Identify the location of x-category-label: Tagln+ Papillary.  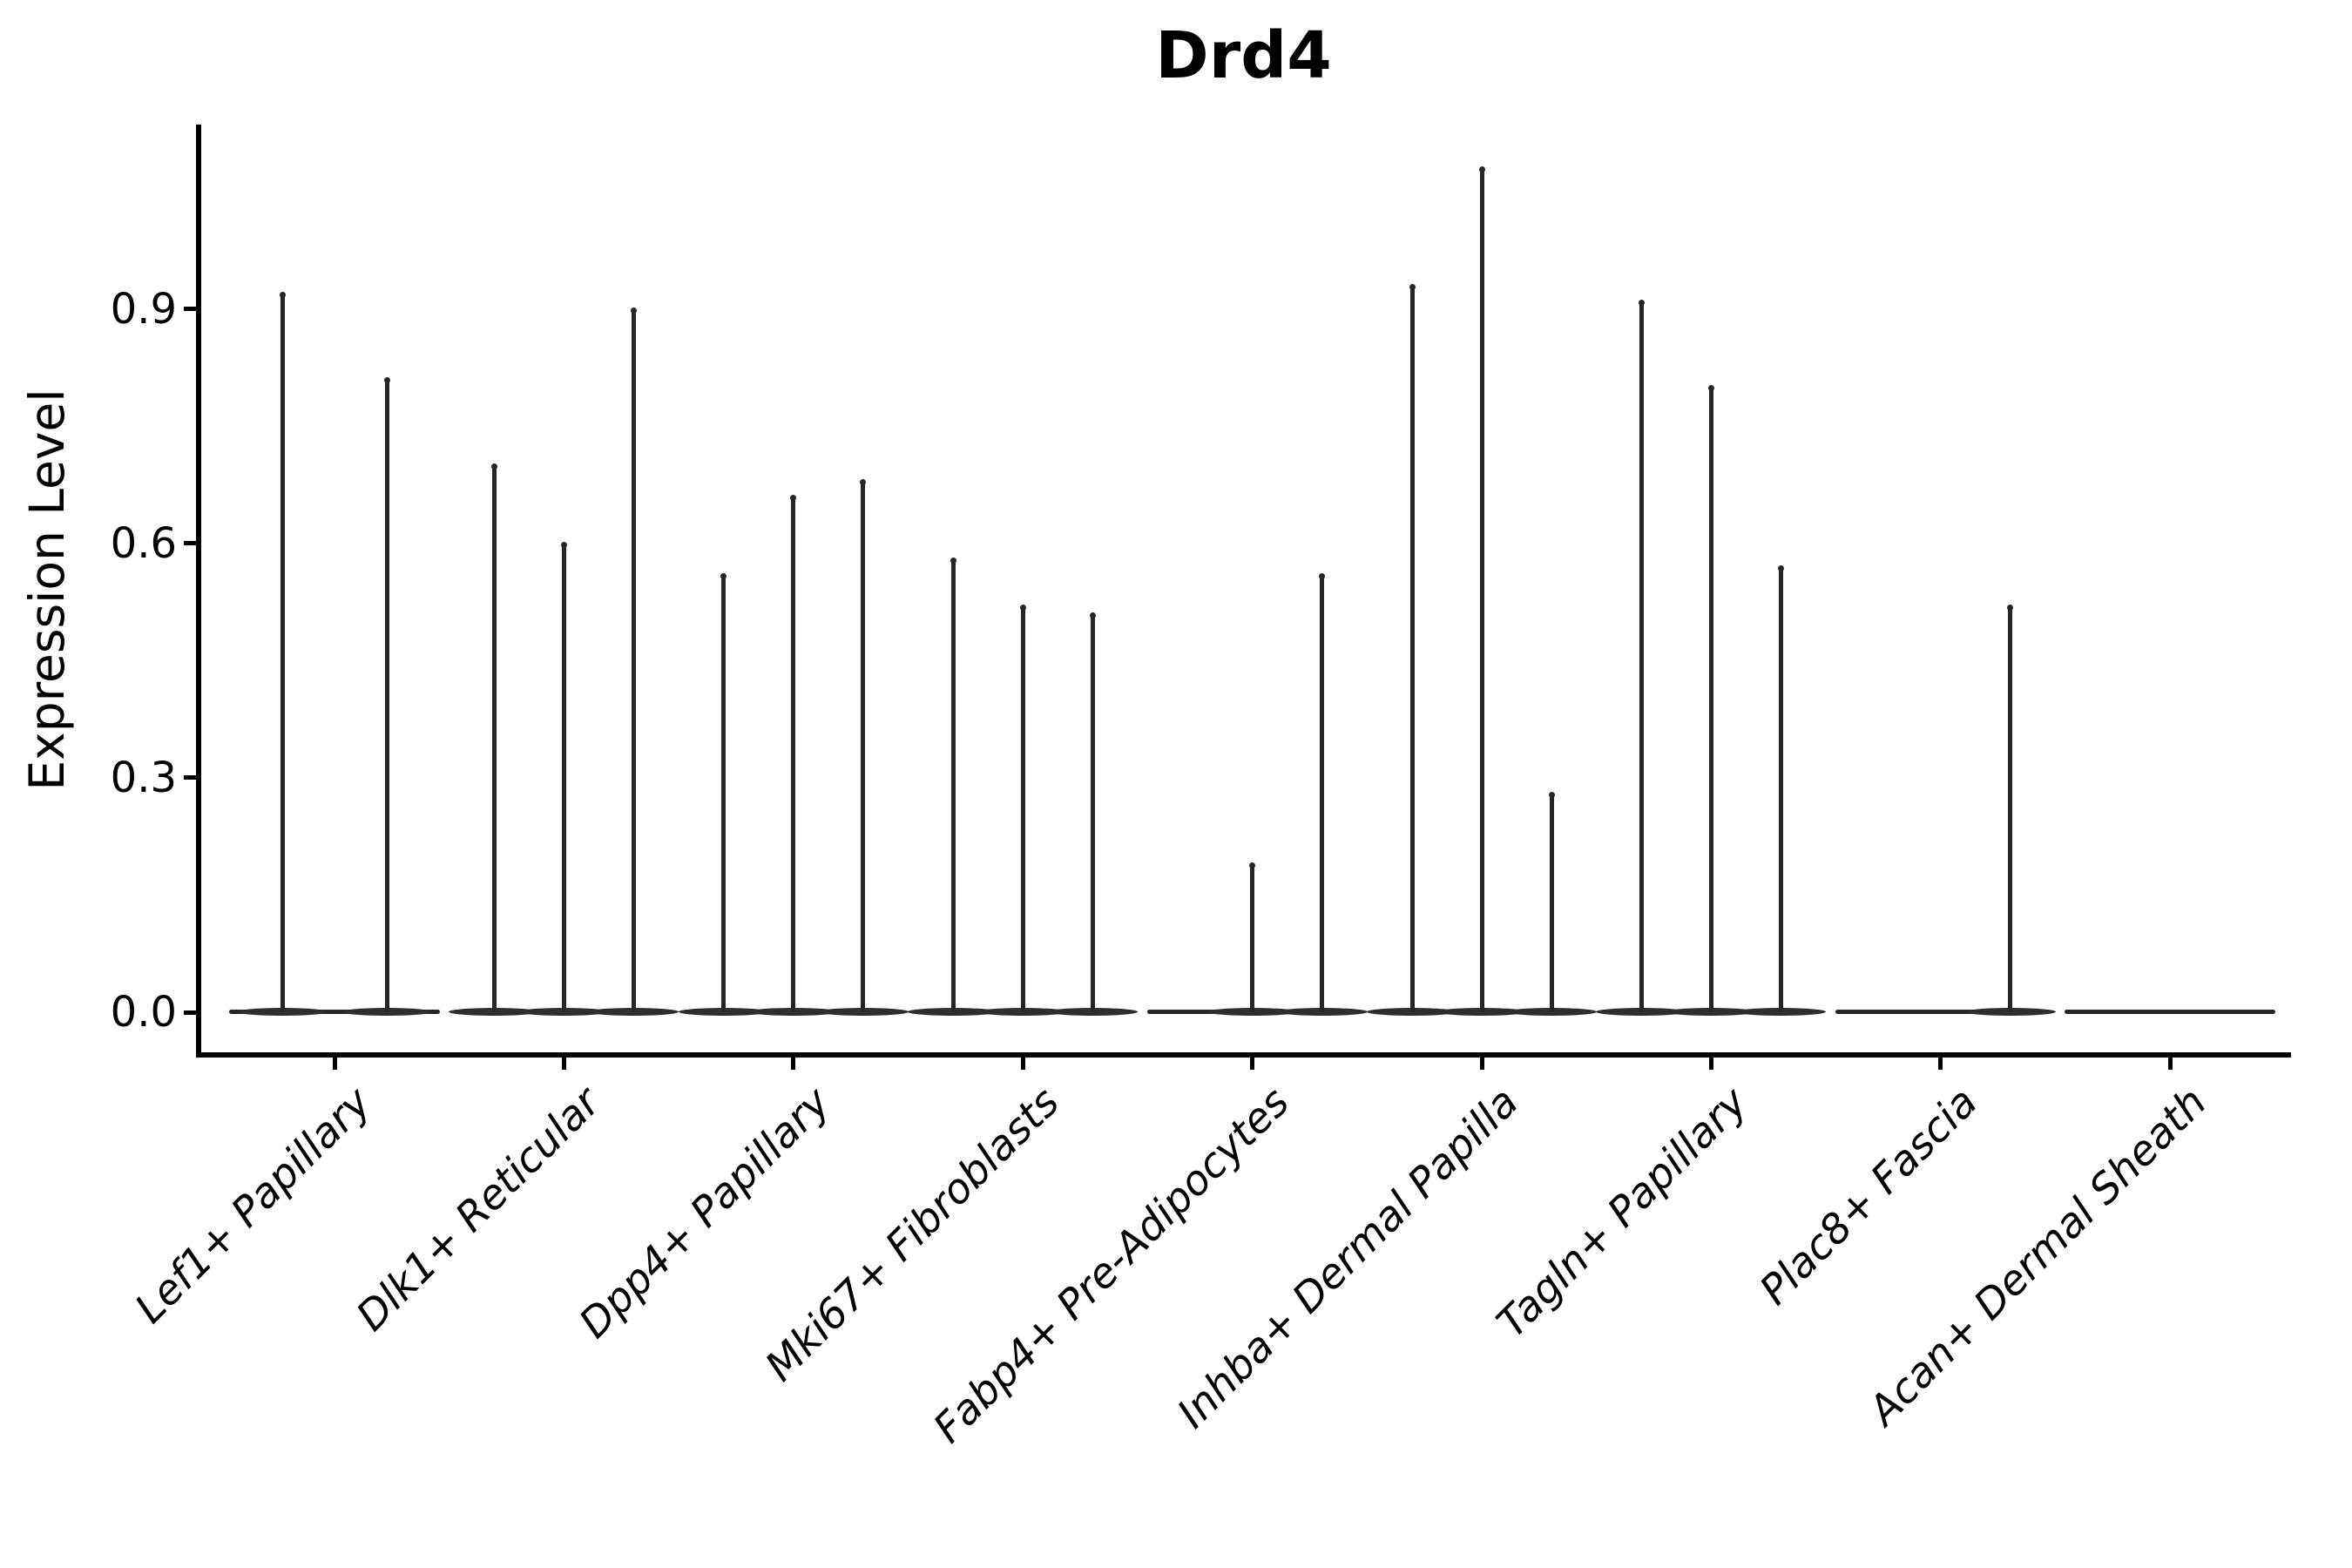
(1623, 1213).